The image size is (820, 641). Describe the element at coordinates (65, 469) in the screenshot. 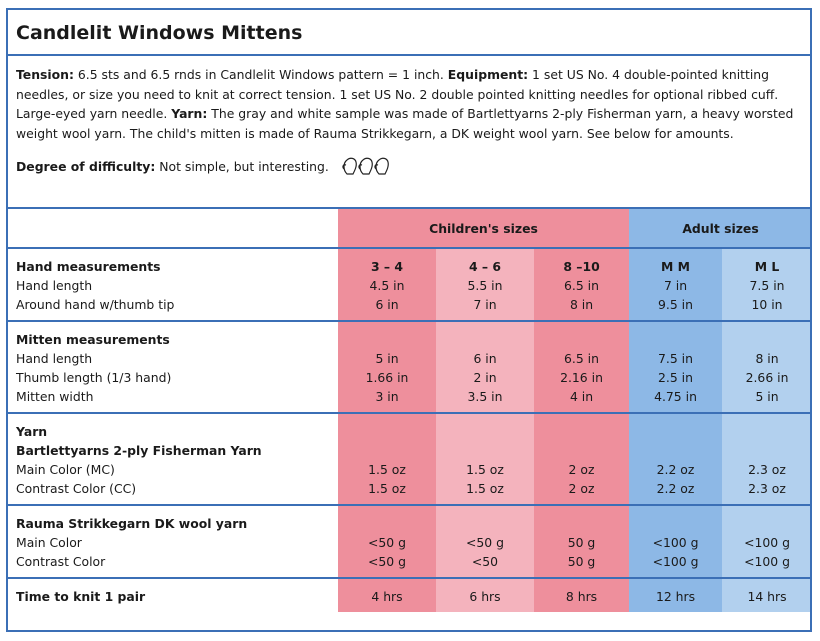

I see `main-color-label: Main Color (MC)` at that location.